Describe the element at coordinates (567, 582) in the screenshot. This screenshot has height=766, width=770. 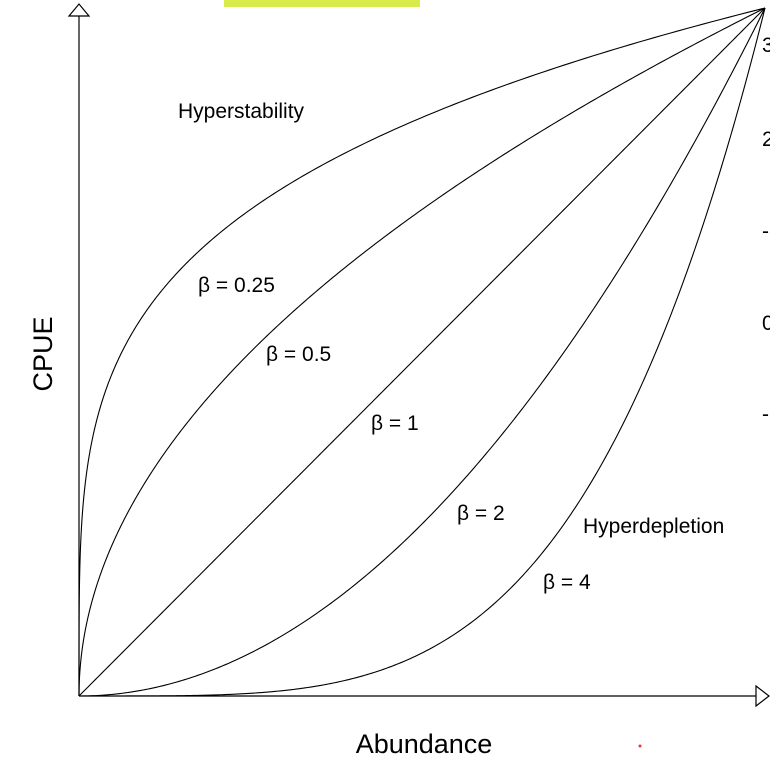
I see `curve-label: β = 4` at that location.